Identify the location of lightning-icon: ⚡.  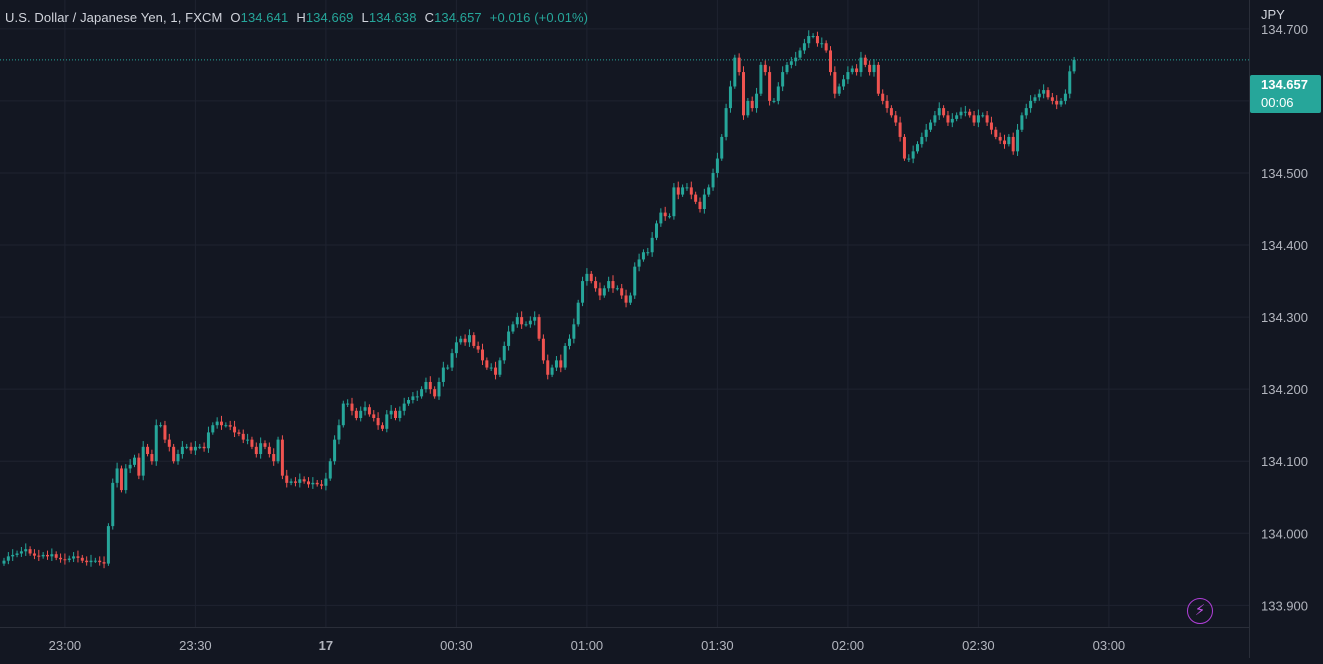
(1200, 611).